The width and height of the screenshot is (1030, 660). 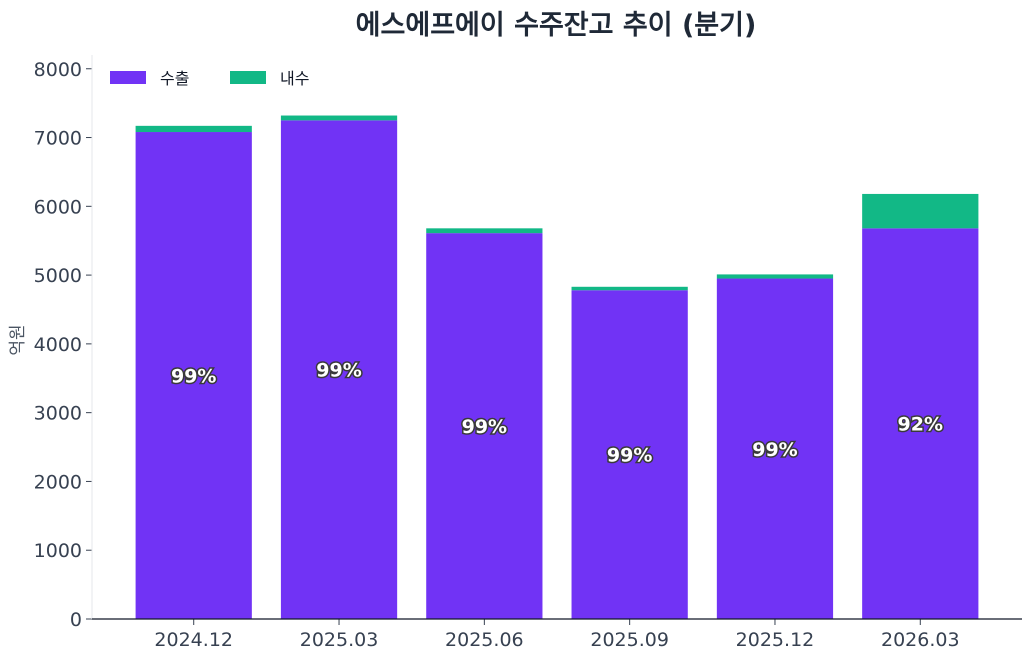 I want to click on y-tick-label: 0, so click(x=76, y=620).